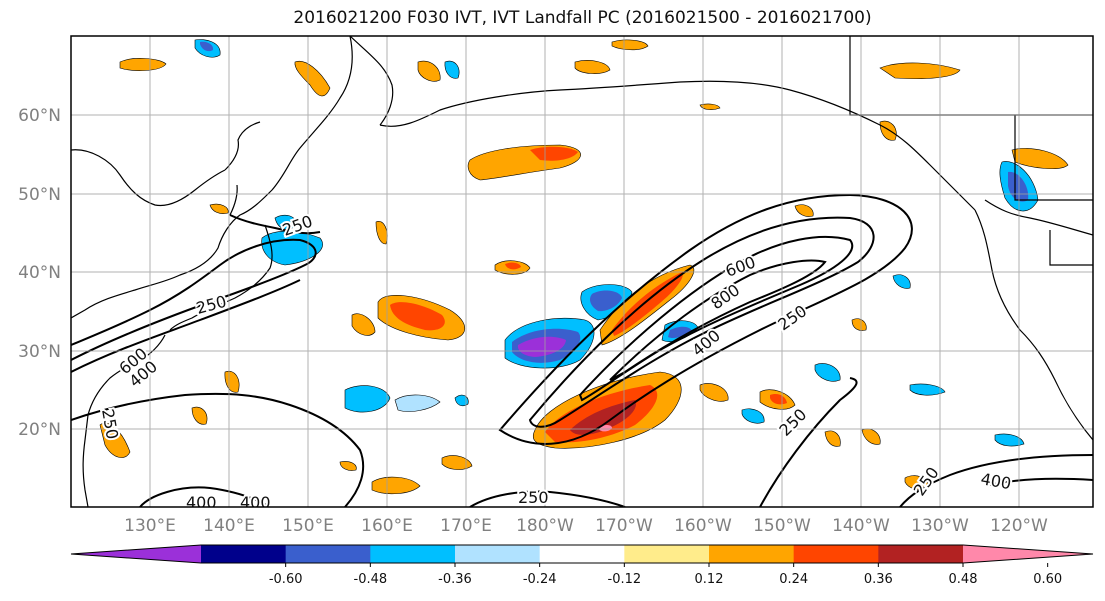  I want to click on lat-label: 20°N, so click(39, 430).